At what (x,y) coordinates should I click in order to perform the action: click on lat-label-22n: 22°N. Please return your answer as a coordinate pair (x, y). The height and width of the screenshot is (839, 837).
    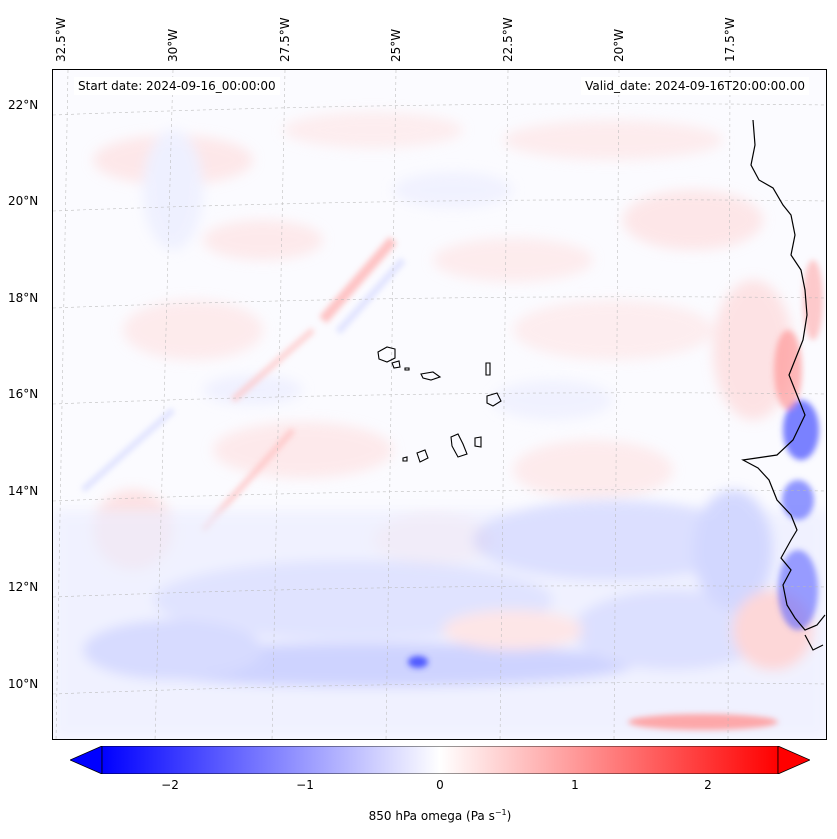
    Looking at the image, I should click on (23, 105).